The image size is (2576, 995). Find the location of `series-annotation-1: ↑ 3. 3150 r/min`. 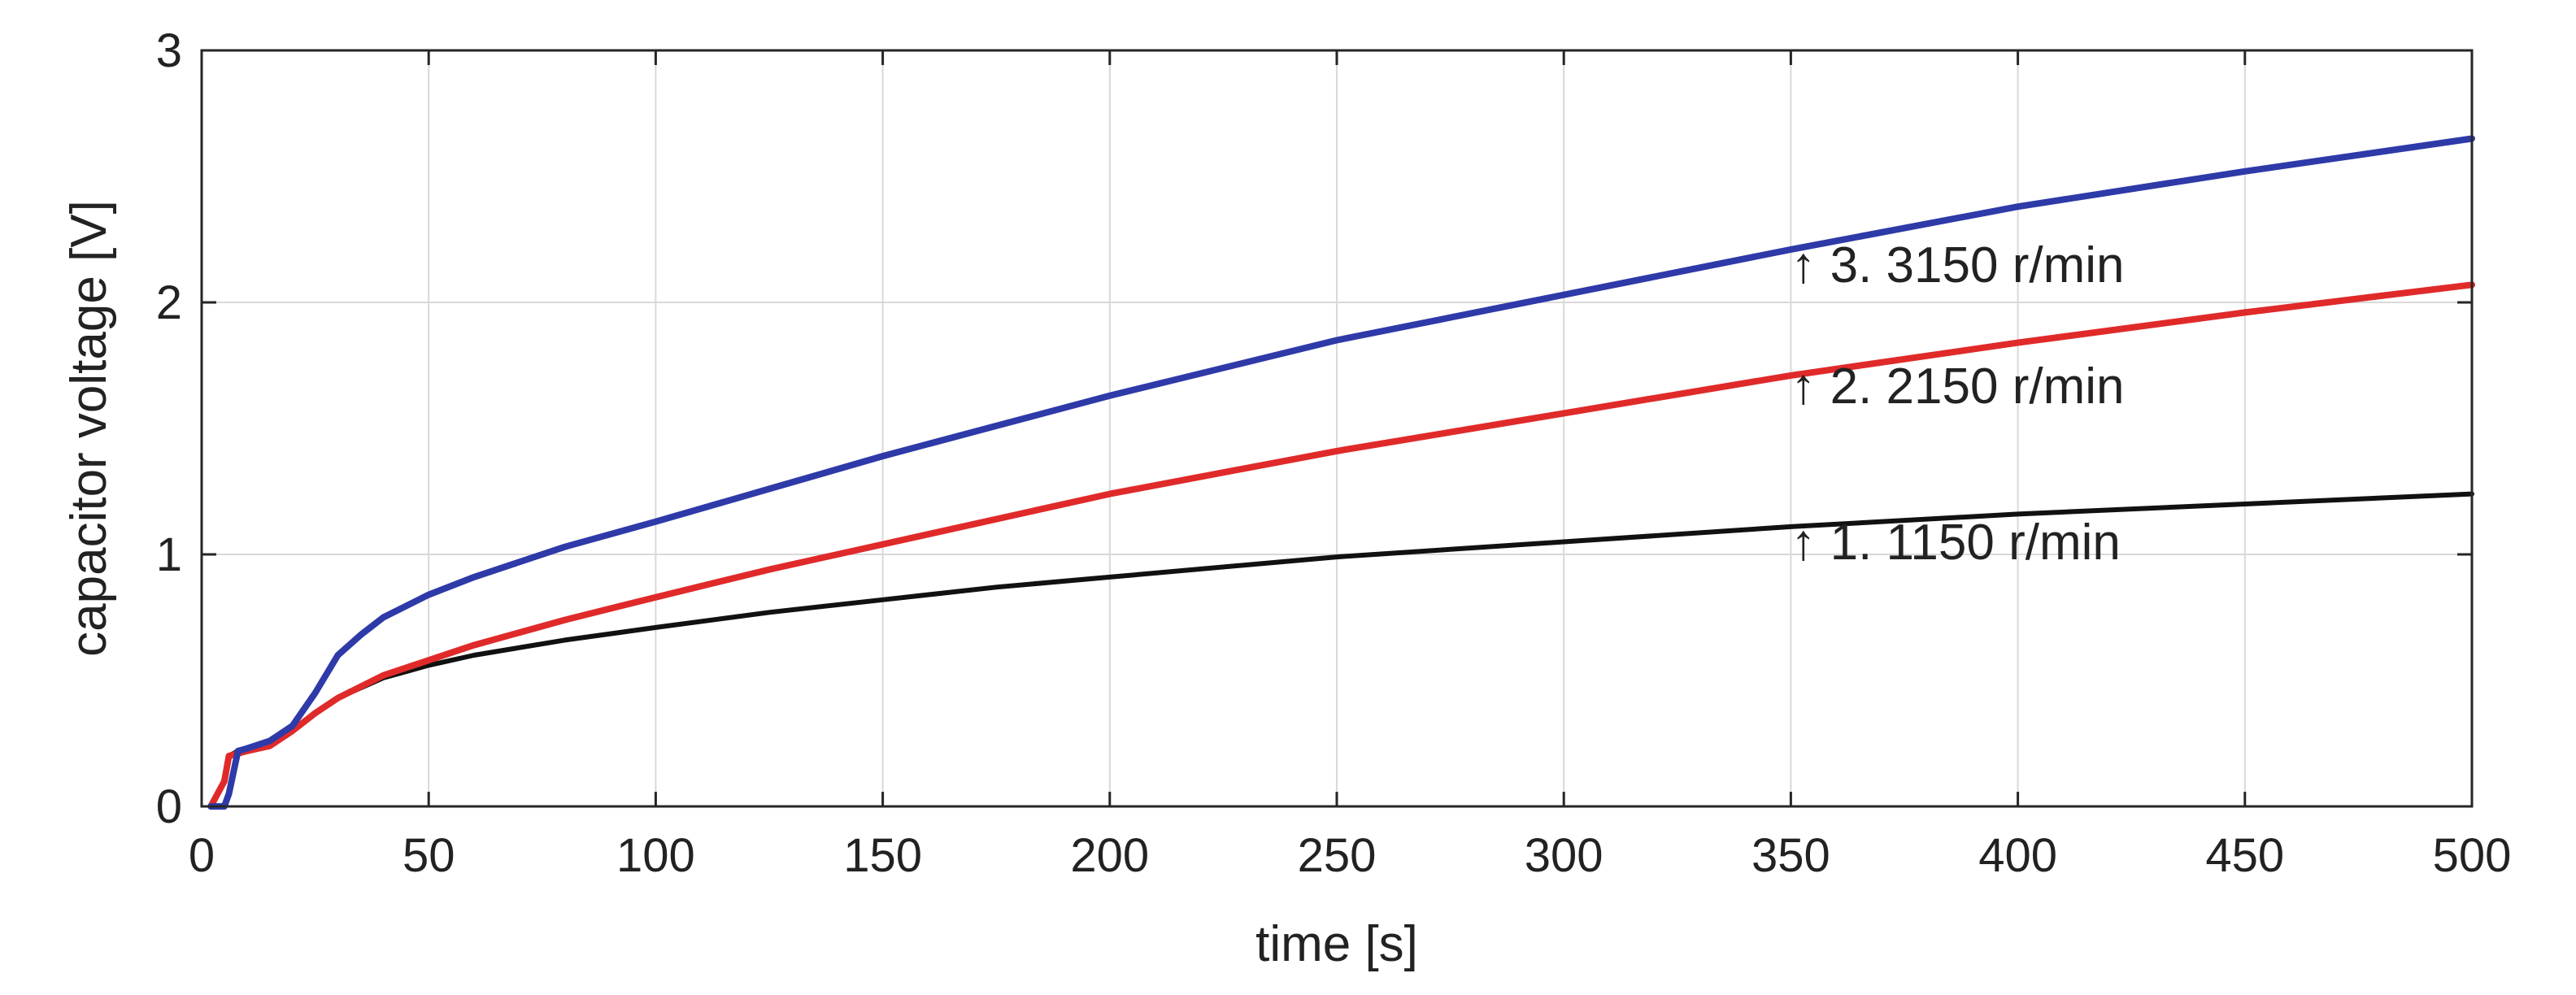

series-annotation-1: ↑ 3. 3150 r/min is located at coordinates (1958, 265).